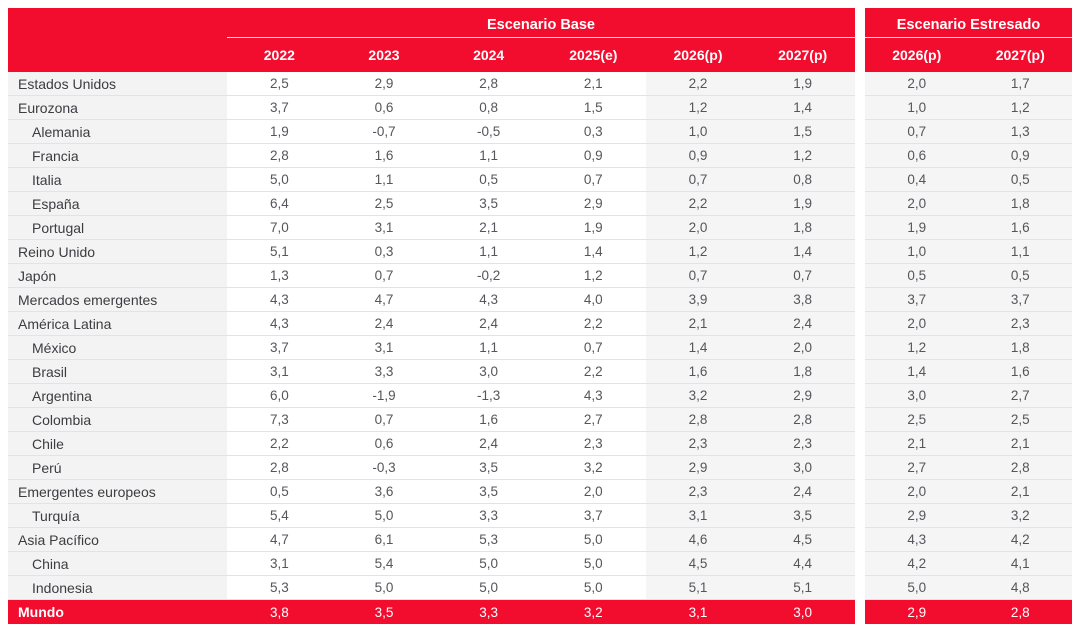 The width and height of the screenshot is (1082, 636). I want to click on base-value-cell: 1,2, so click(698, 251).